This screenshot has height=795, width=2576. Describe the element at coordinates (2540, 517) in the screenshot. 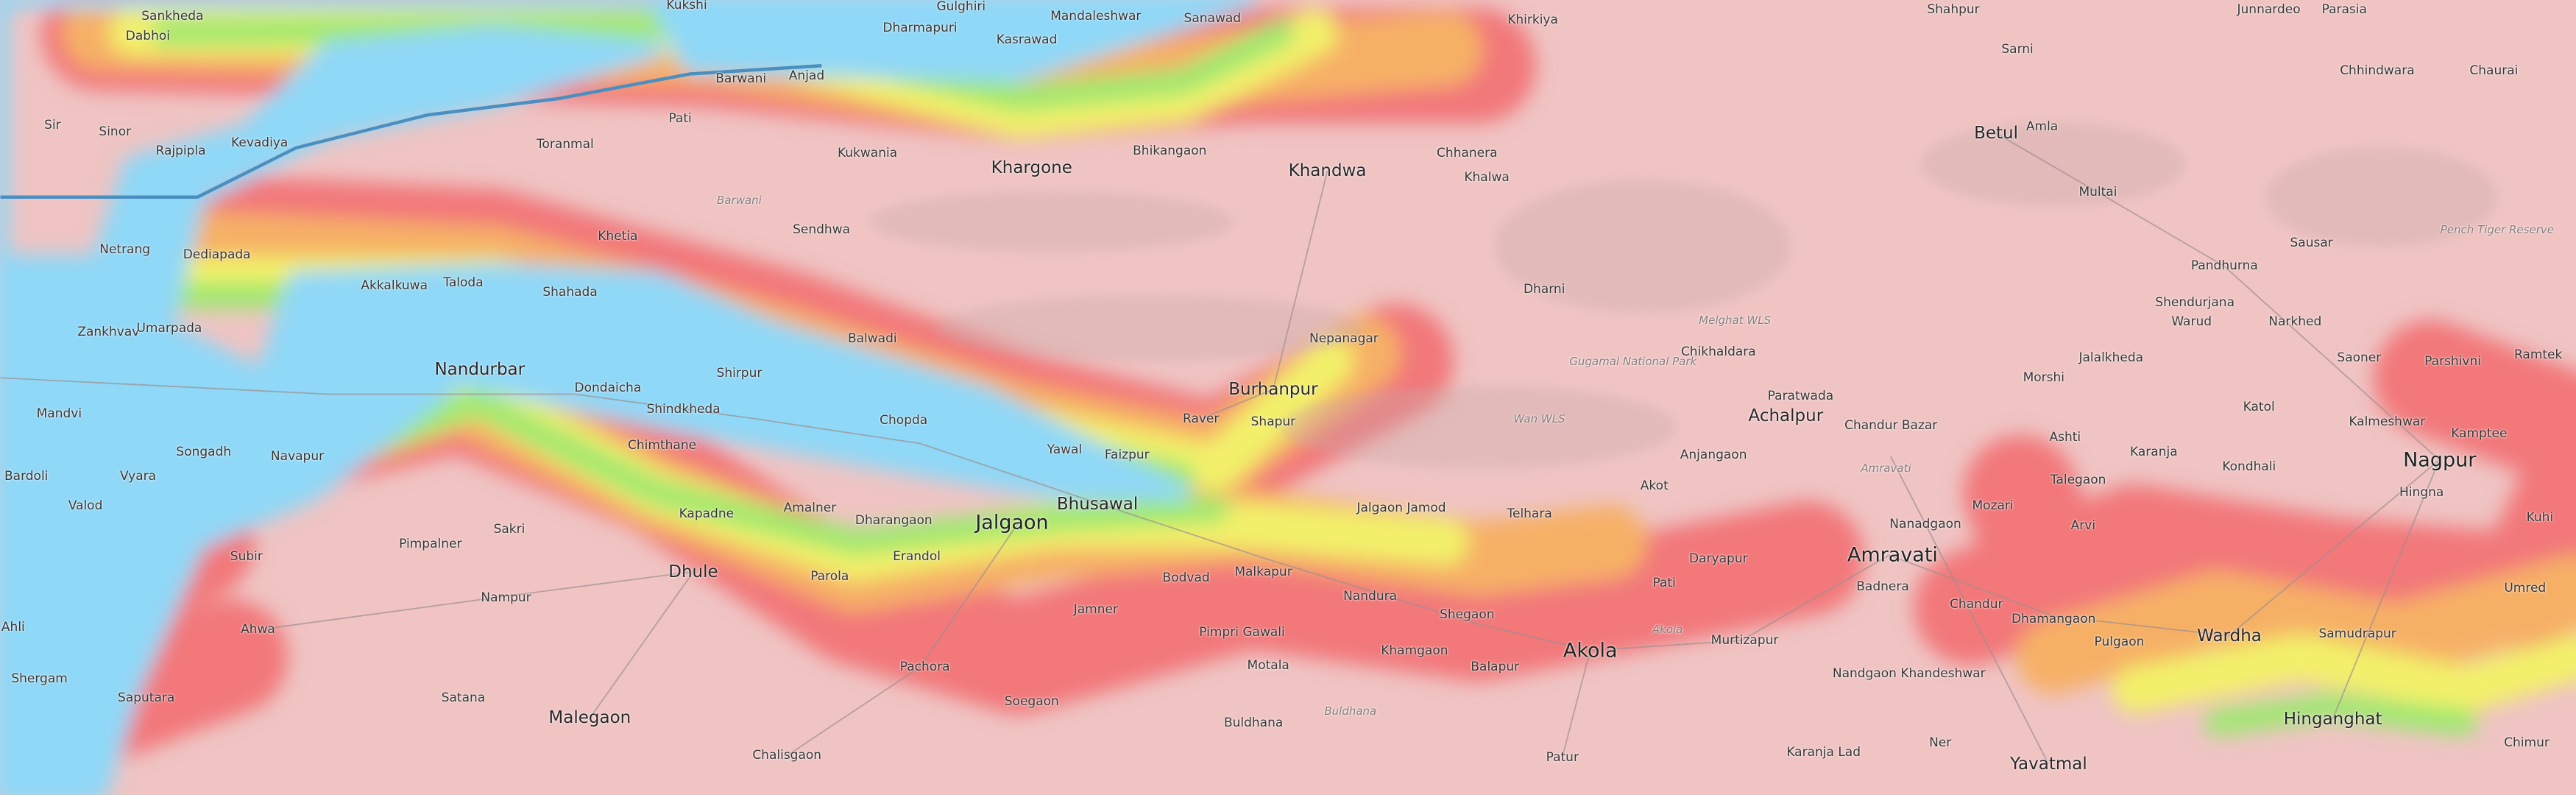

I see `place-label: Kuhi` at that location.